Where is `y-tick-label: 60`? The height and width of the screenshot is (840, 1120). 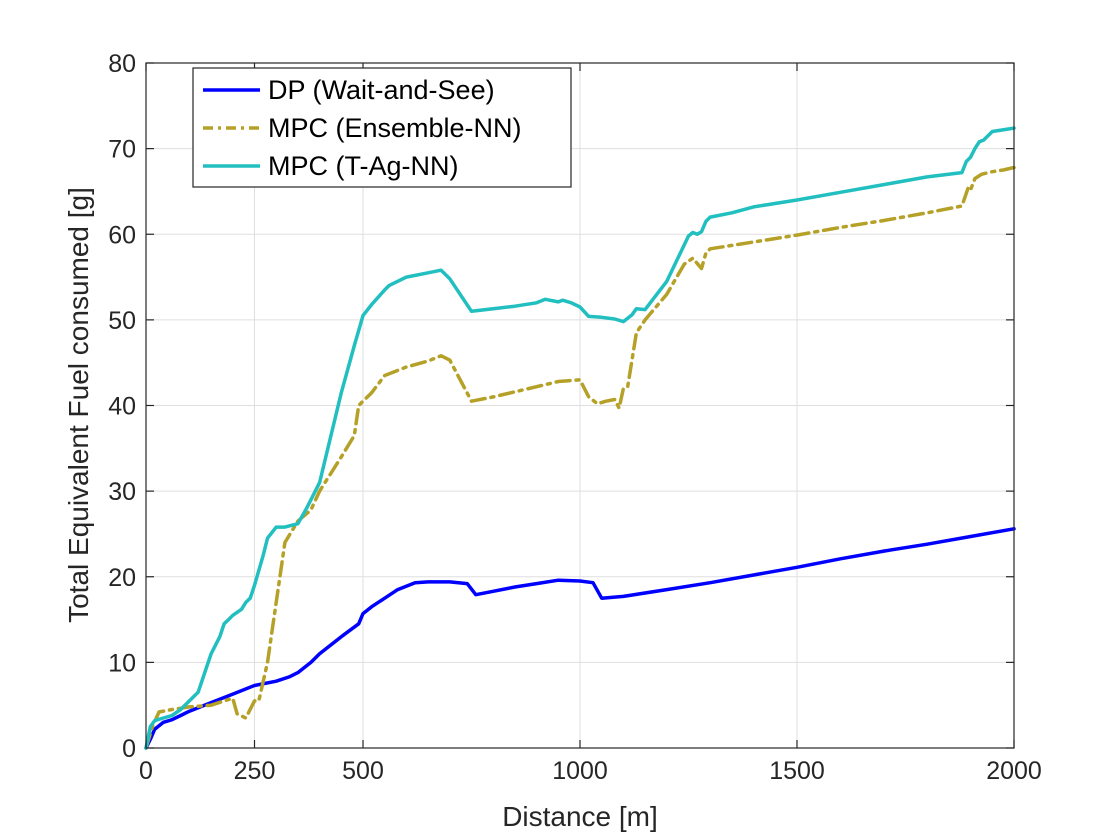 y-tick-label: 60 is located at coordinates (122, 235).